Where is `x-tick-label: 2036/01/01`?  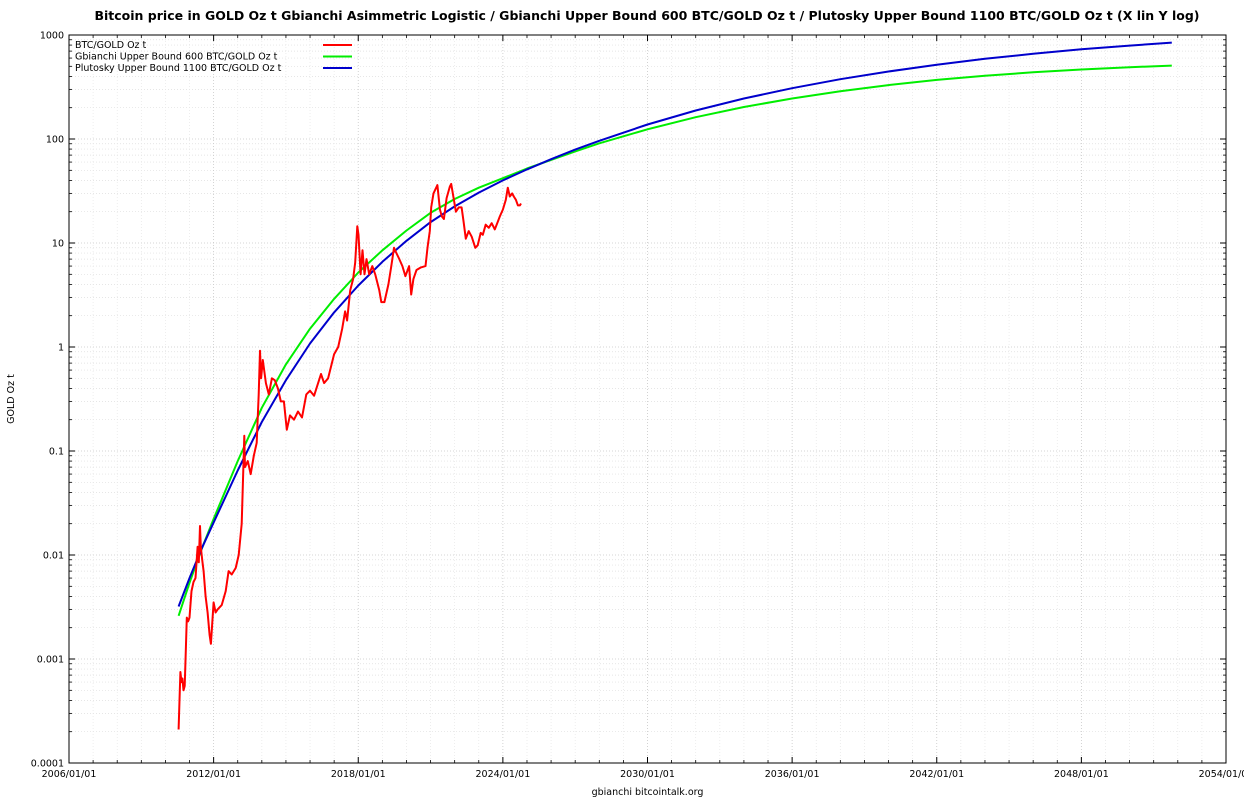 x-tick-label: 2036/01/01 is located at coordinates (792, 774).